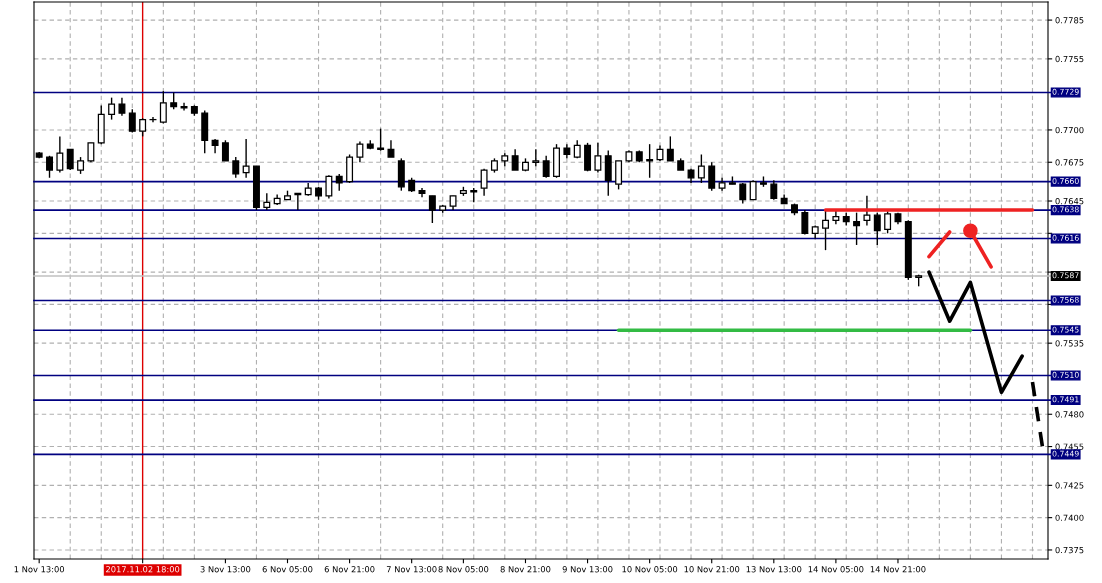 The image size is (1102, 583). I want to click on x-tick-label: 1 Nov 13:00, so click(39, 569).